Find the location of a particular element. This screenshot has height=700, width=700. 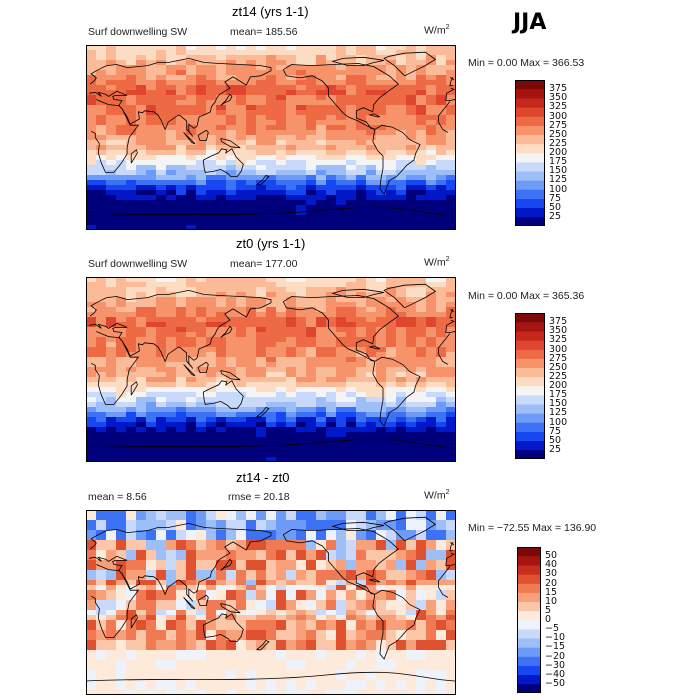

colorbar-swatch is located at coordinates (530, 176).